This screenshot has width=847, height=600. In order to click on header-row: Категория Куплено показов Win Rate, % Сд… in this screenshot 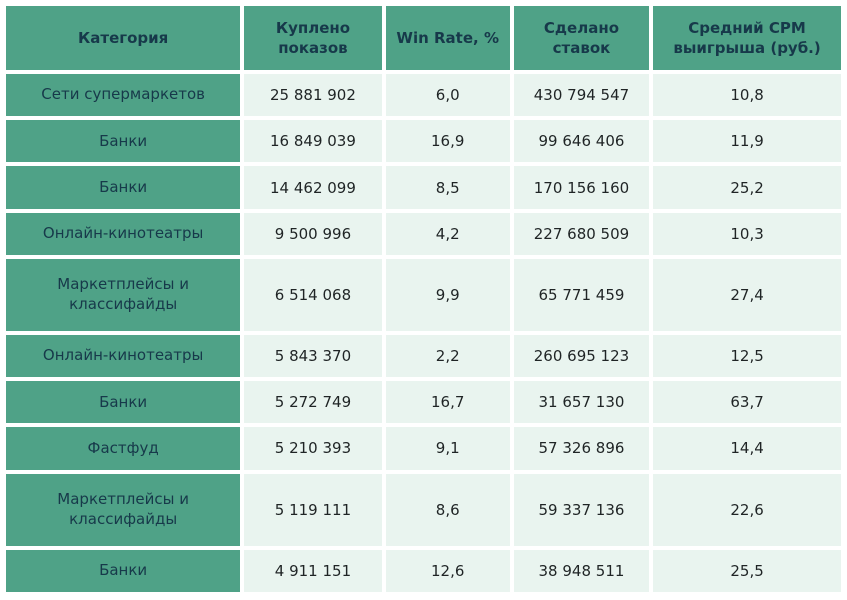, I will do `click(423, 38)`.